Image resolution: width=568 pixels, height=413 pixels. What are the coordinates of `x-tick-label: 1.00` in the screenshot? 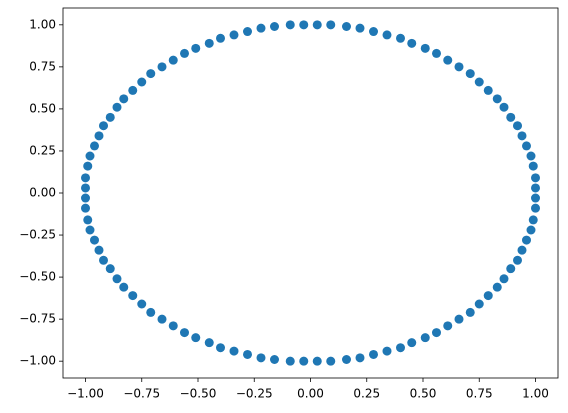 It's located at (535, 394).